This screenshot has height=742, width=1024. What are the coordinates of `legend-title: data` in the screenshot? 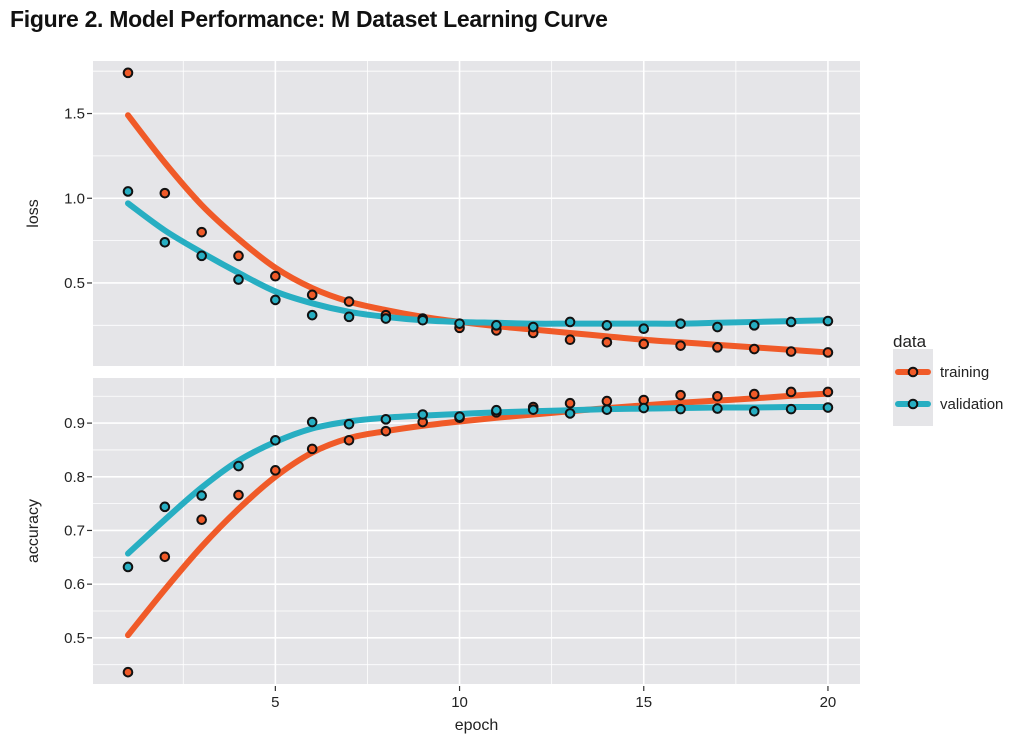 It's located at (910, 341).